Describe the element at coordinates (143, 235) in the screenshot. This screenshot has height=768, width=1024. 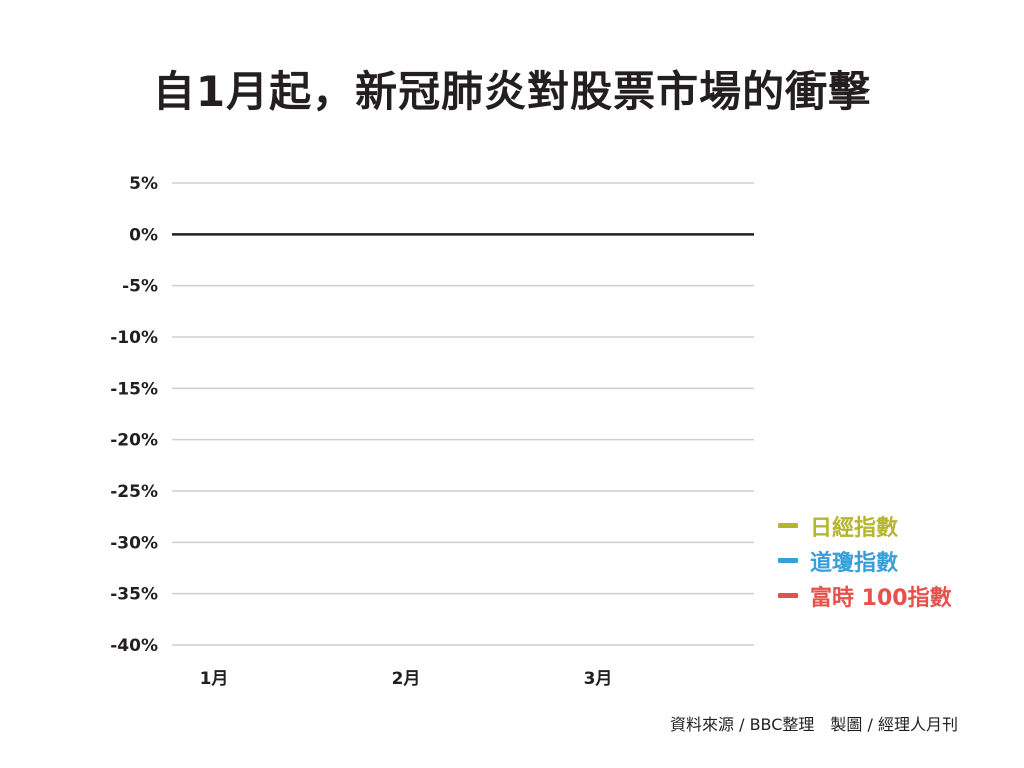
I see `y-tick-label: 0%` at that location.